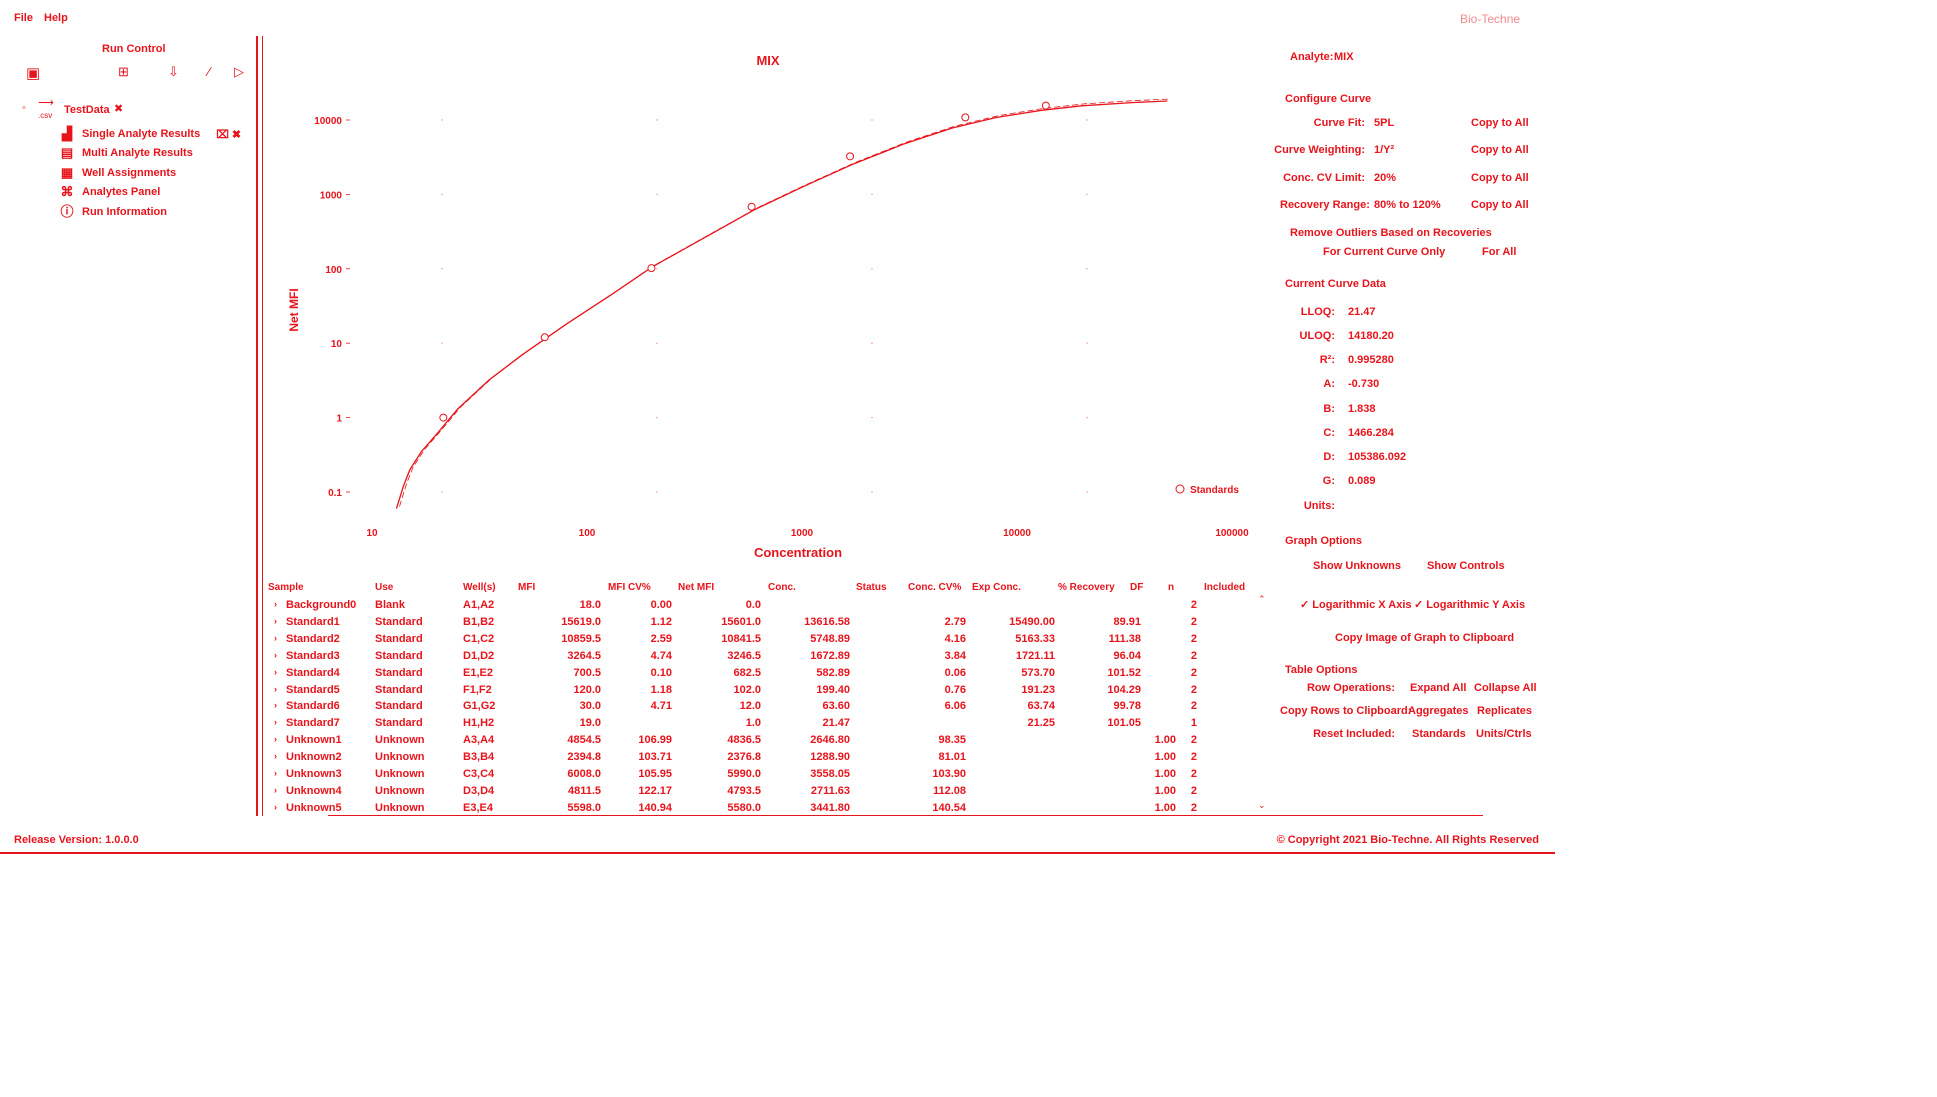  Describe the element at coordinates (239, 71) in the screenshot. I see `play-icon: ▷` at that location.